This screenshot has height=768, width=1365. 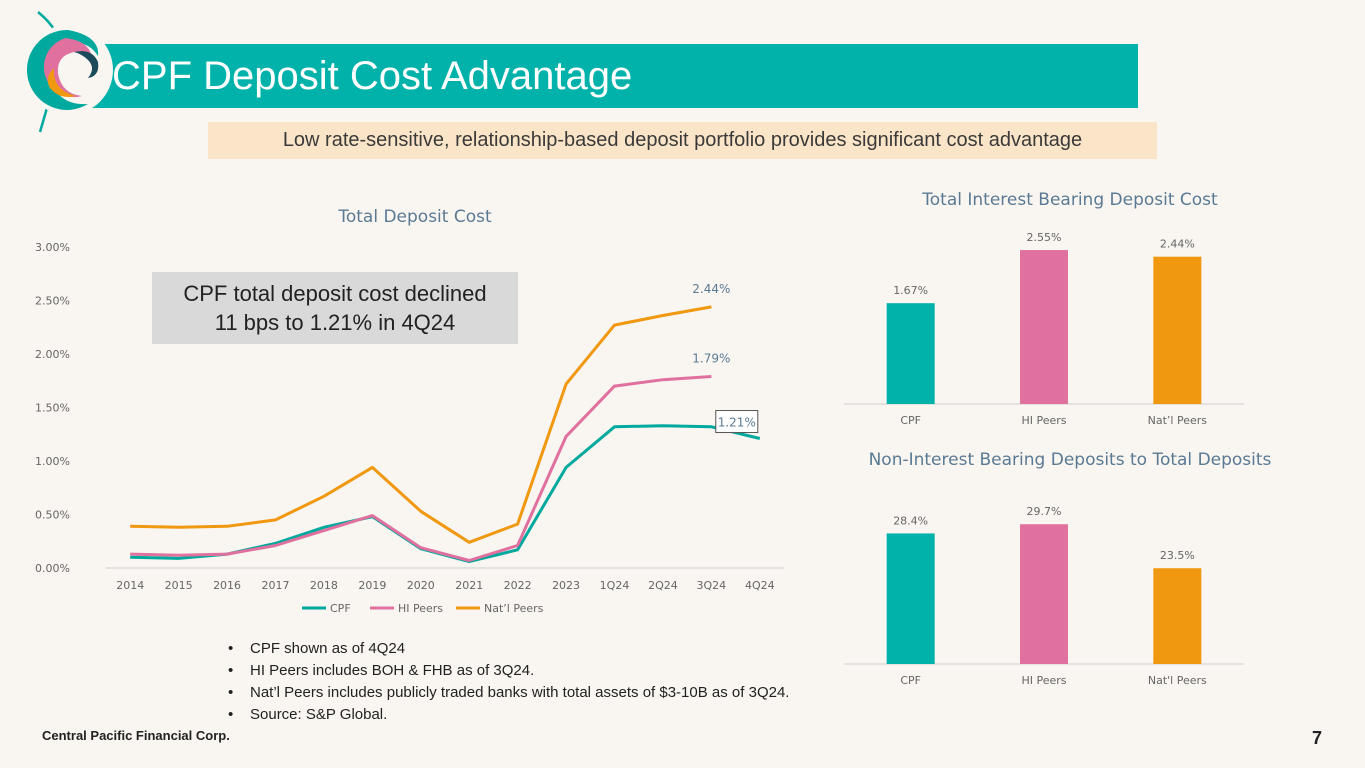 I want to click on x-tick-label: 2023, so click(x=566, y=585).